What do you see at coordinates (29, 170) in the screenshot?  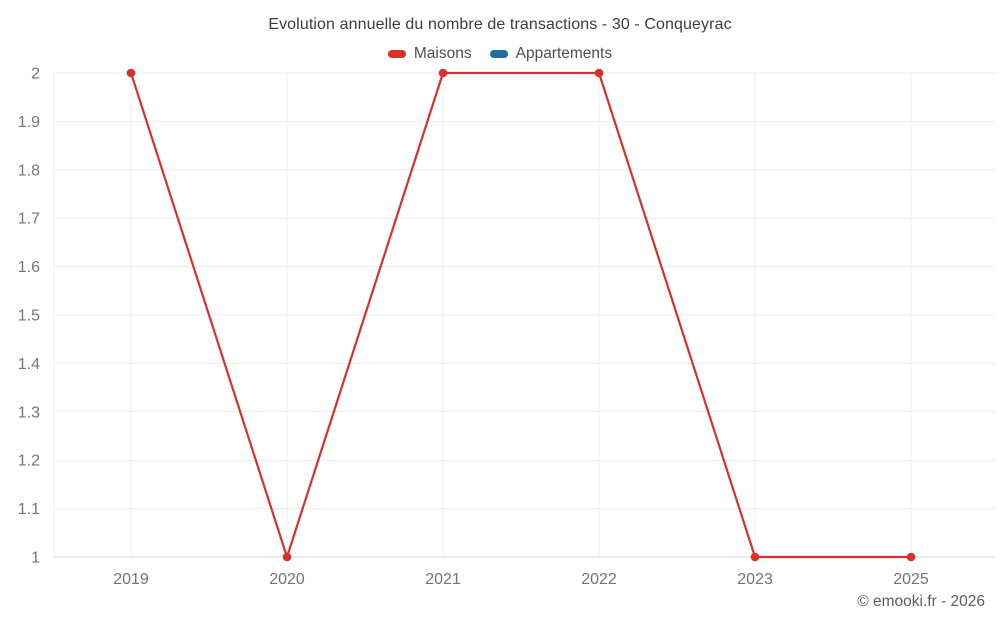 I see `y-tick-label: 1.8` at bounding box center [29, 170].